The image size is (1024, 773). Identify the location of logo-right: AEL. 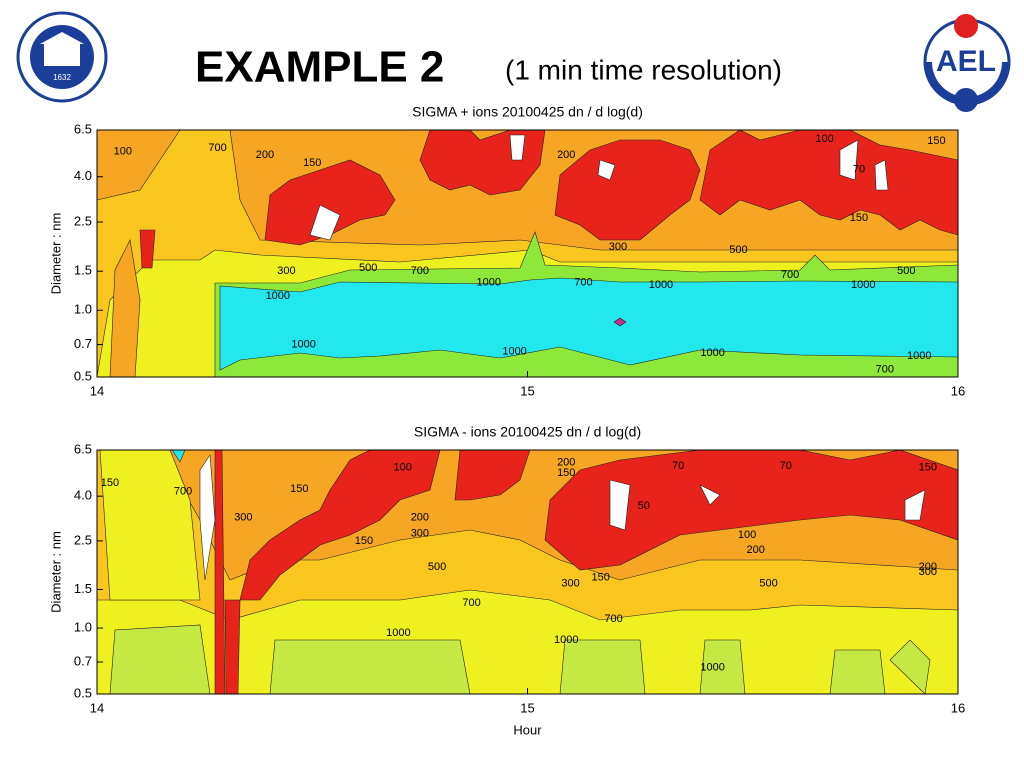
(967, 63).